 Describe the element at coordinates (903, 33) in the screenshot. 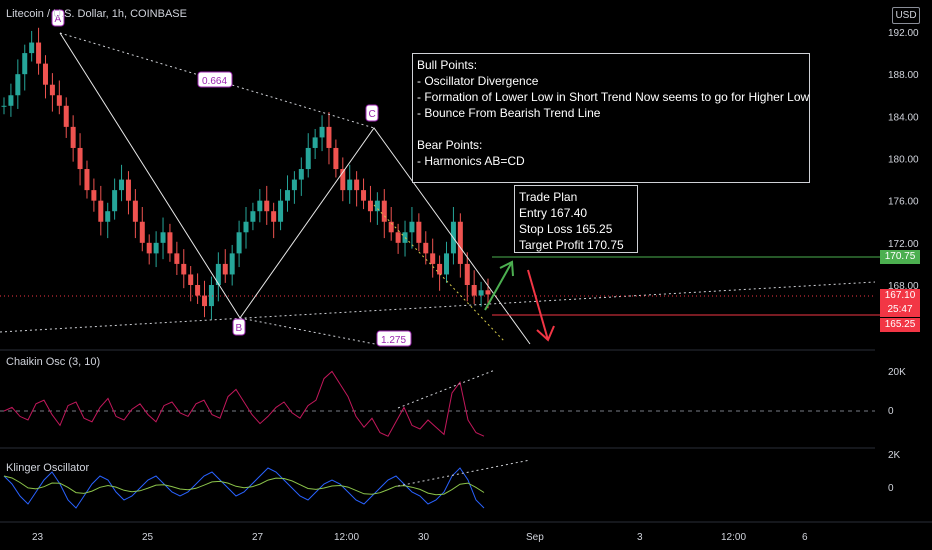

I see `price-tick-label: 192.00` at that location.